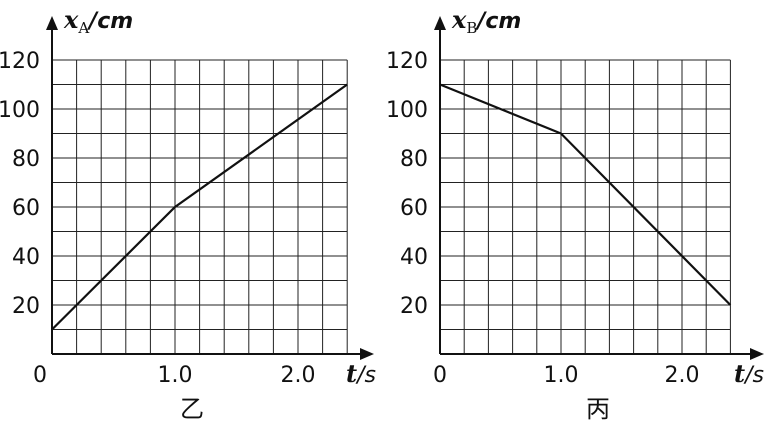 The width and height of the screenshot is (767, 427). I want to click on y-axis-label: xA/cm, so click(98, 21).